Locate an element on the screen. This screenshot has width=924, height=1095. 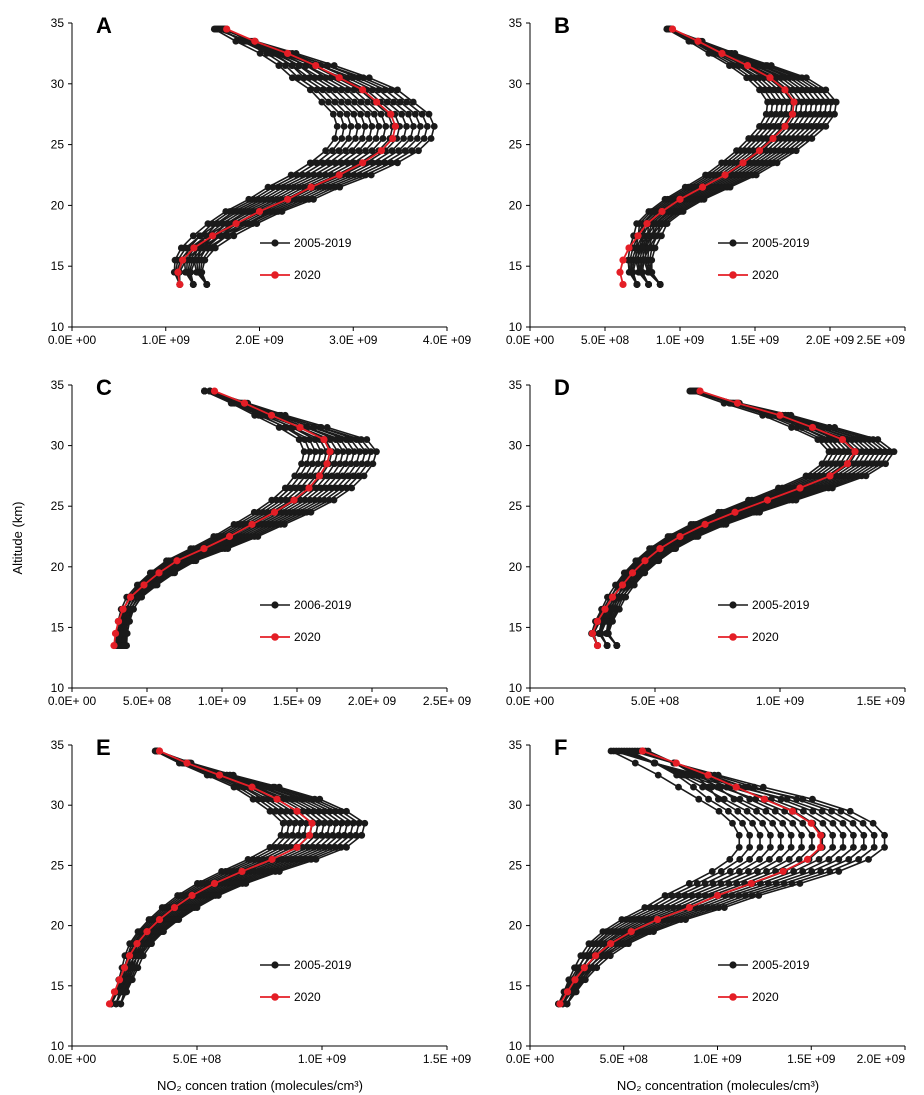
x-tick-label: 0.0E +00 is located at coordinates (72, 1059).